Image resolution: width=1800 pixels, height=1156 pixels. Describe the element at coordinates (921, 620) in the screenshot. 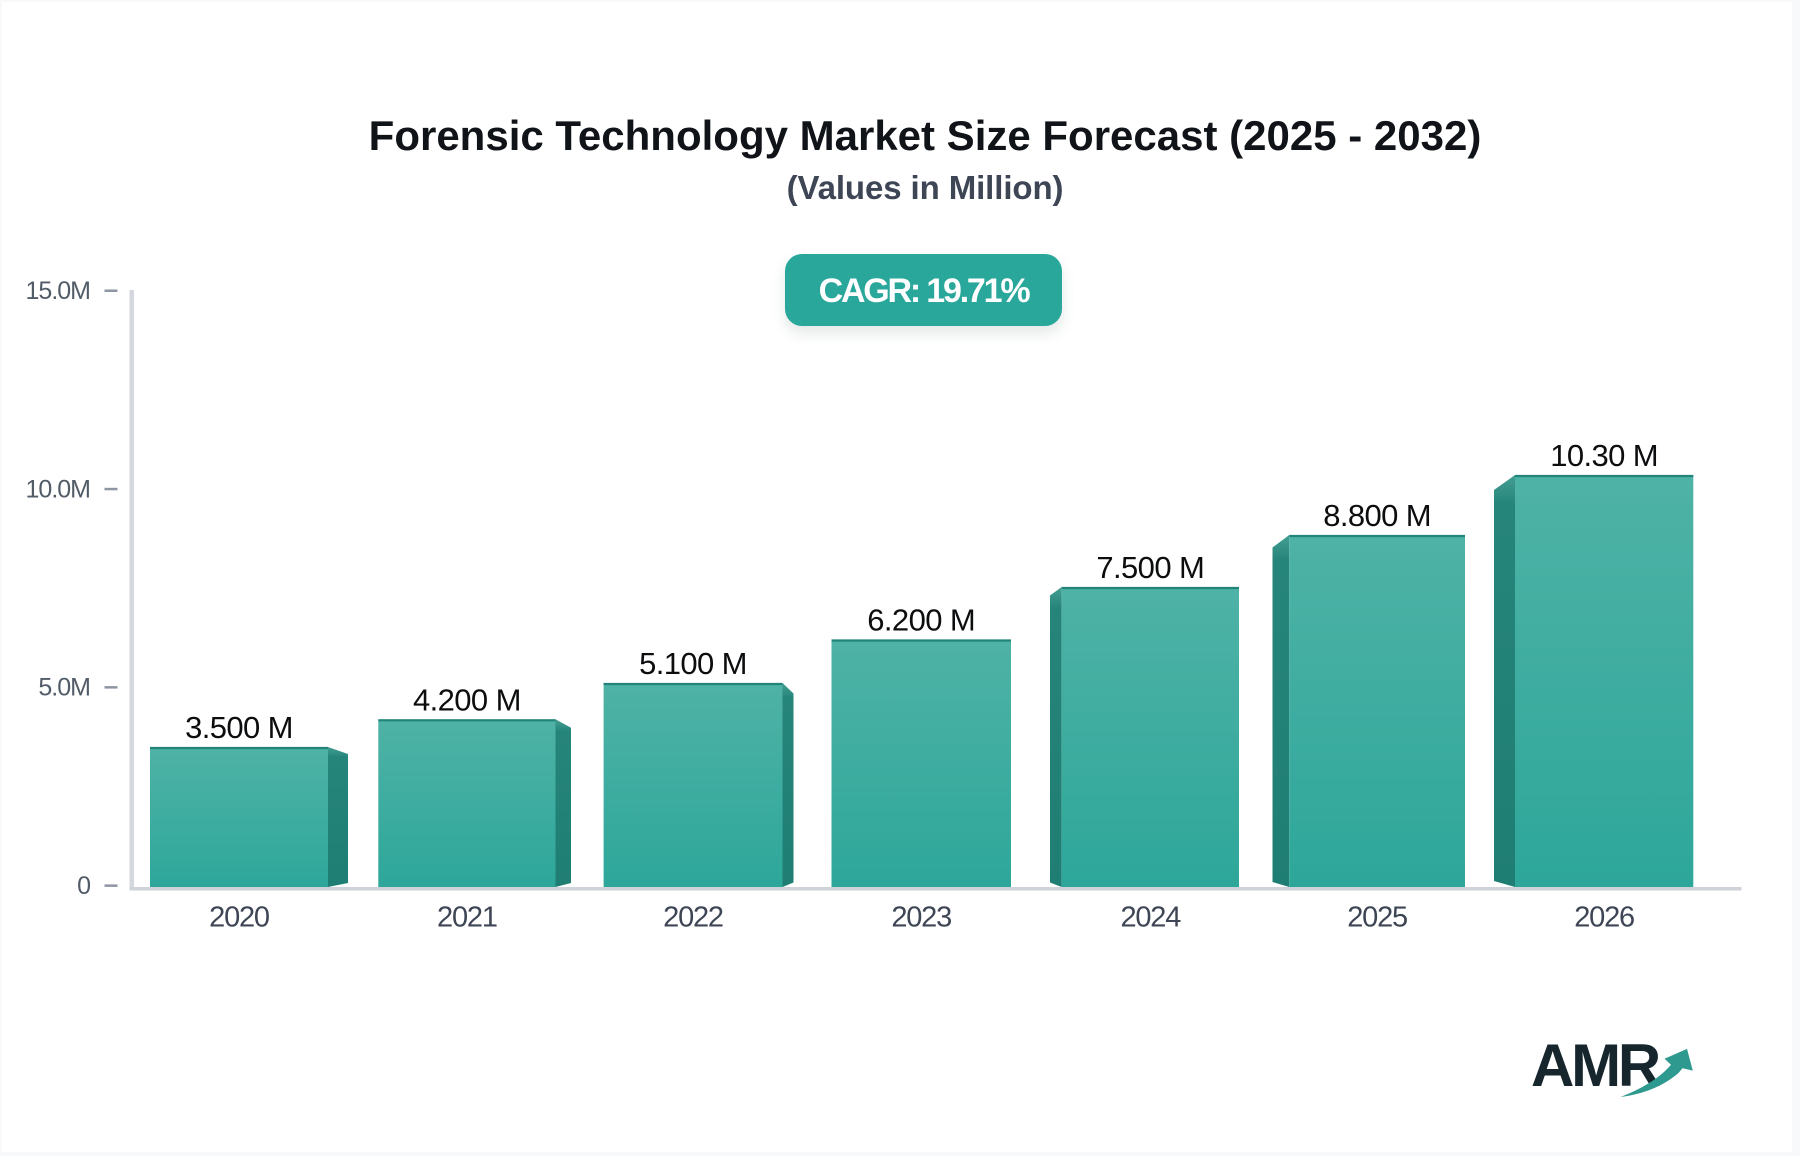

I see `svg-text: 6.200 M` at that location.